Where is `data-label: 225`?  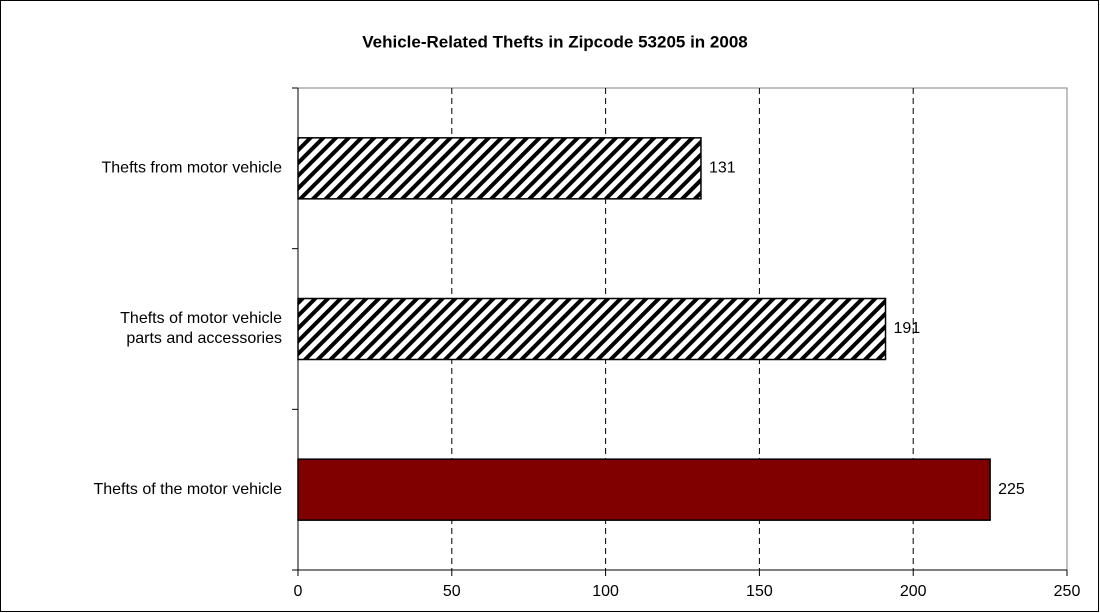 data-label: 225 is located at coordinates (1011, 489).